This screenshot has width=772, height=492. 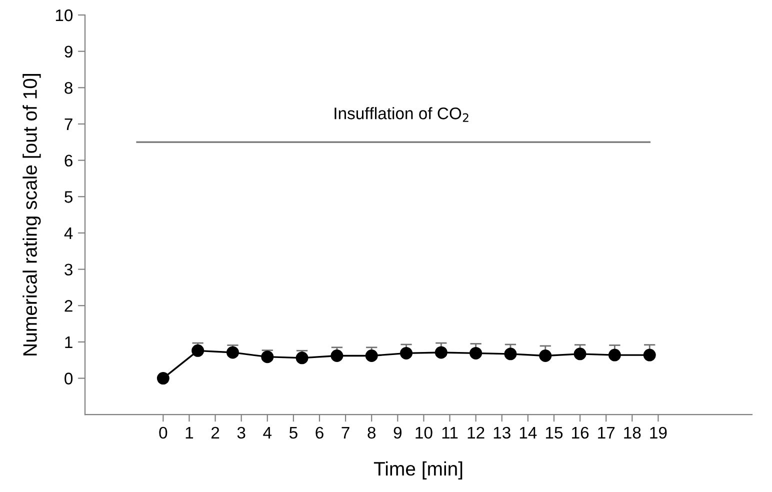 What do you see at coordinates (241, 432) in the screenshot?
I see `x-tick-label: 3` at bounding box center [241, 432].